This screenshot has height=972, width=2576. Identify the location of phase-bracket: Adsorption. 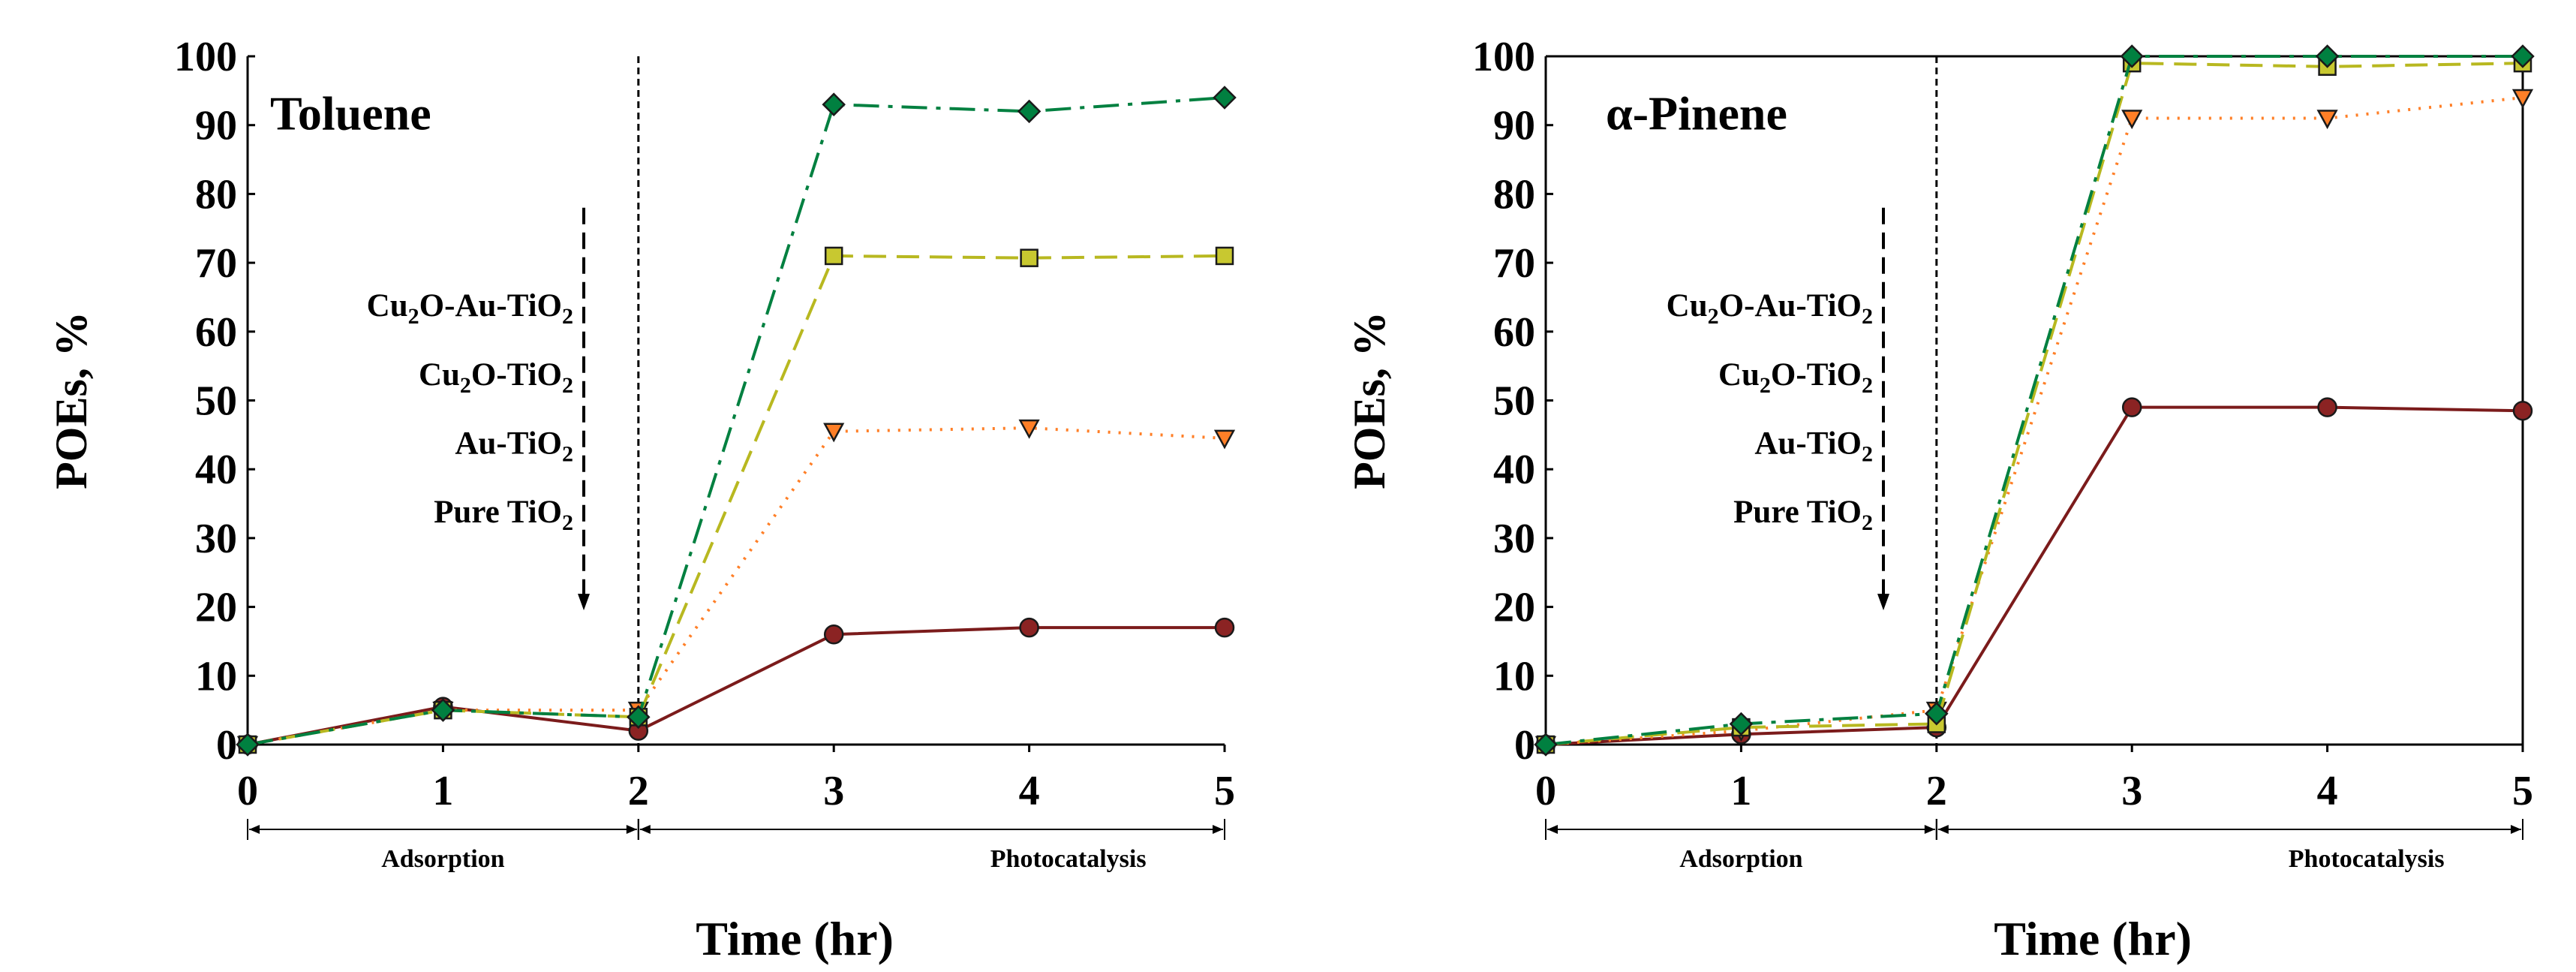
(1741, 846).